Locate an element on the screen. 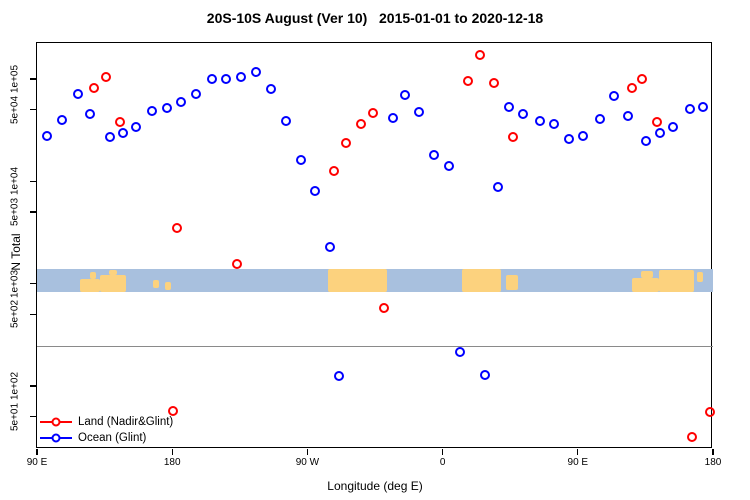 Image resolution: width=750 pixels, height=500 pixels. legend-item-land: Land (Nadir&Glint) is located at coordinates (106, 422).